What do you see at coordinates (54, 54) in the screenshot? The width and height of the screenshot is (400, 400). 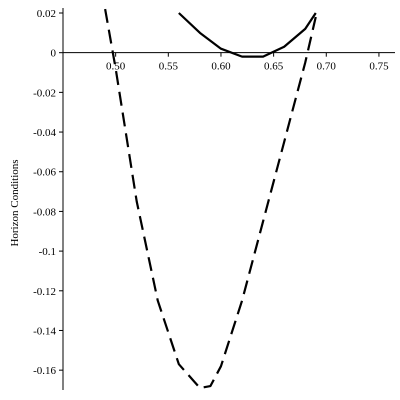 I see `y-tick-label: 0` at bounding box center [54, 54].